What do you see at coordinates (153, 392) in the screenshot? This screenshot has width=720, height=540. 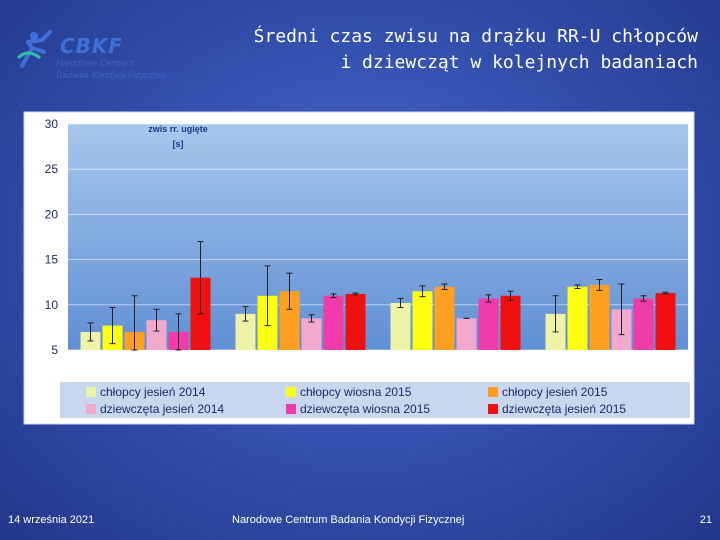 I see `legend-label: chłopcy jesień 2014` at bounding box center [153, 392].